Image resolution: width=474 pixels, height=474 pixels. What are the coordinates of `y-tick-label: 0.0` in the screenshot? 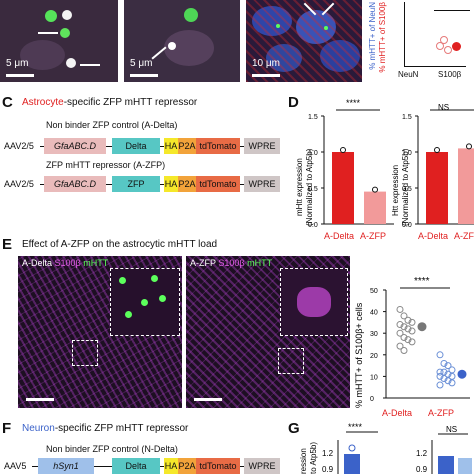 It's located at (407, 225).